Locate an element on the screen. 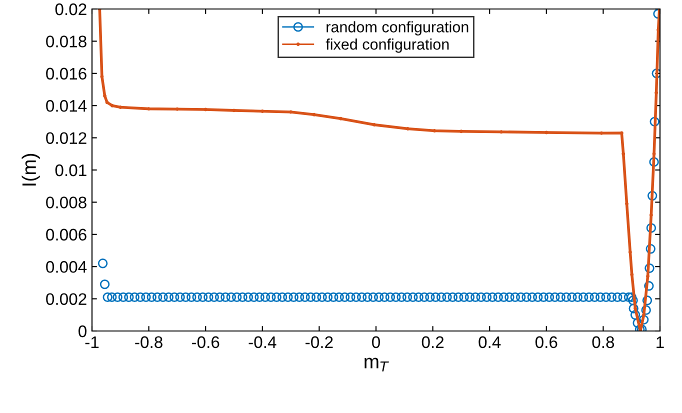 This screenshot has height=413, width=682. y-axis-title: I(m) is located at coordinates (31, 170).